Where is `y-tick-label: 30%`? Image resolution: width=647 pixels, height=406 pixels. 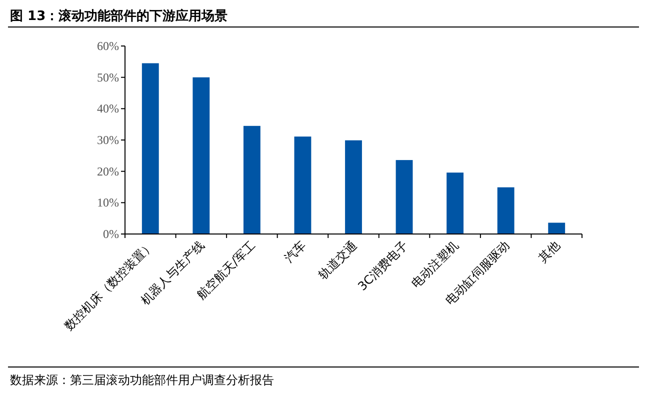
y-tick-label: 30% is located at coordinates (108, 140).